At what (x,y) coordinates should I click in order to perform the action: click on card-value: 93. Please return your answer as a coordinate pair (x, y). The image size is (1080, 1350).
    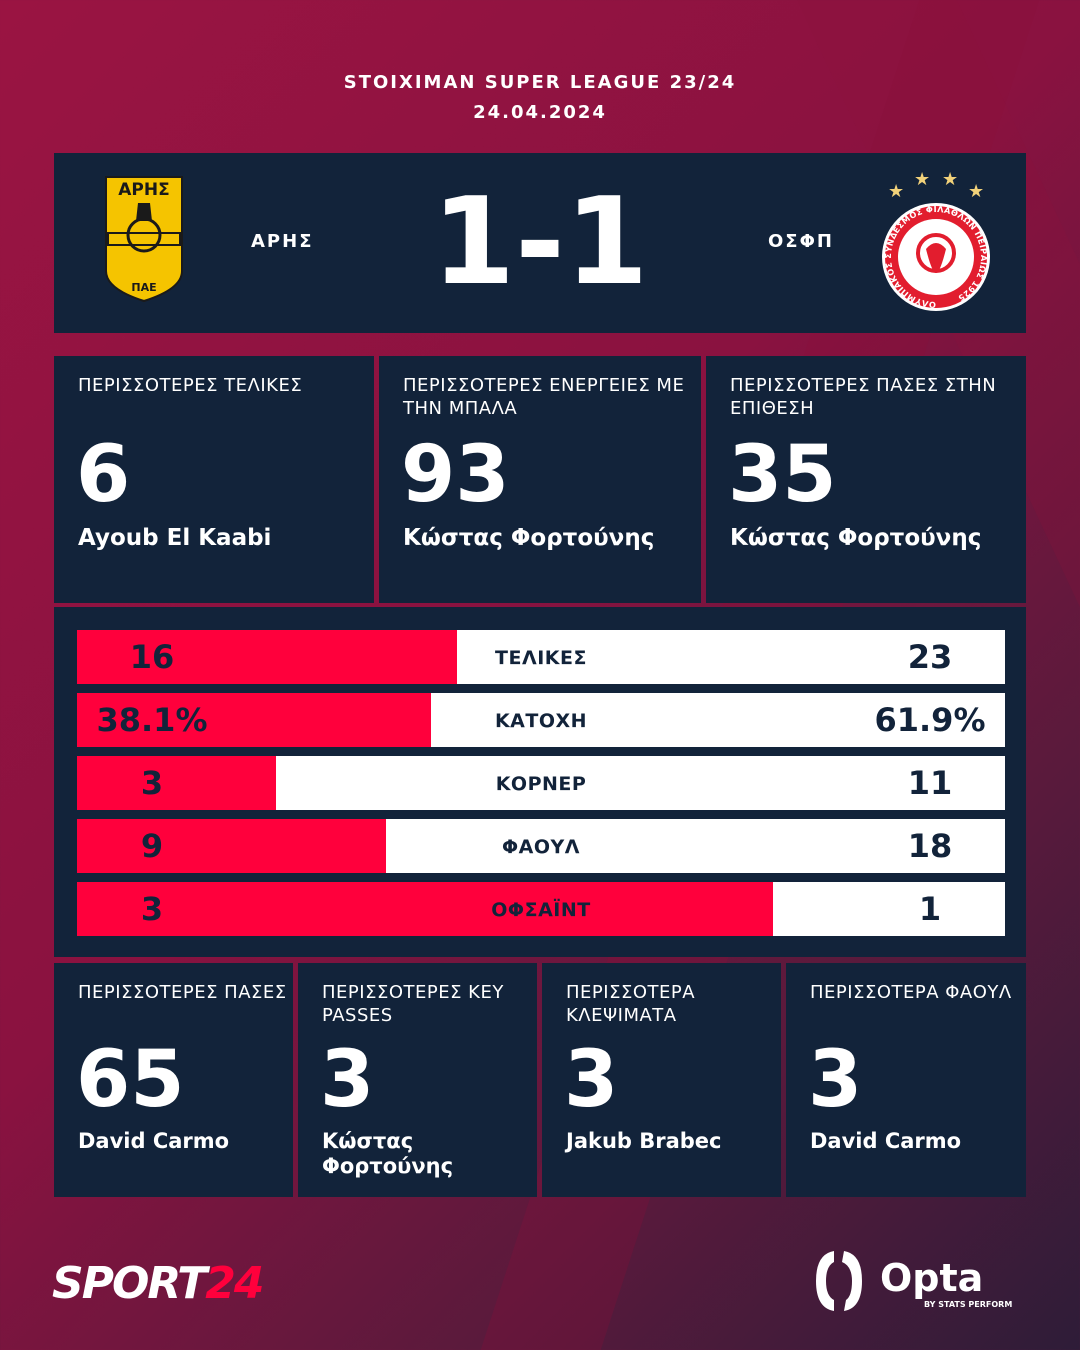
    Looking at the image, I should click on (455, 475).